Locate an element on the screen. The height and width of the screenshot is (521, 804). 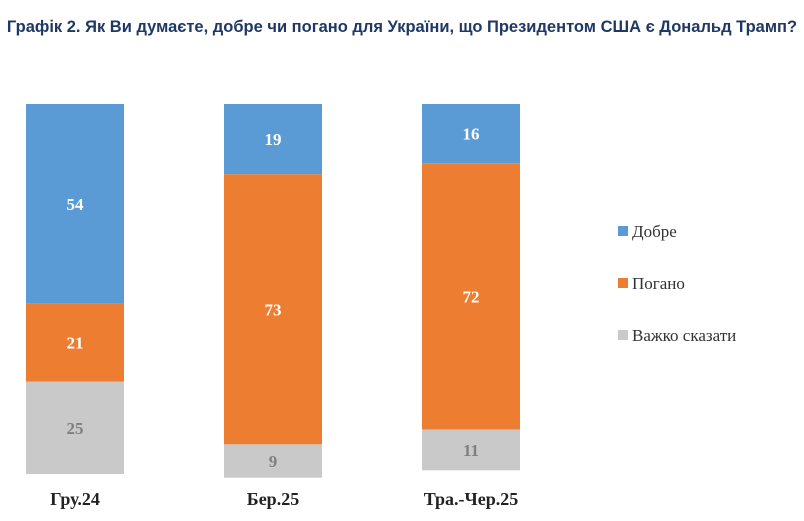
category-label: Тра.-Чер.25 is located at coordinates (471, 499).